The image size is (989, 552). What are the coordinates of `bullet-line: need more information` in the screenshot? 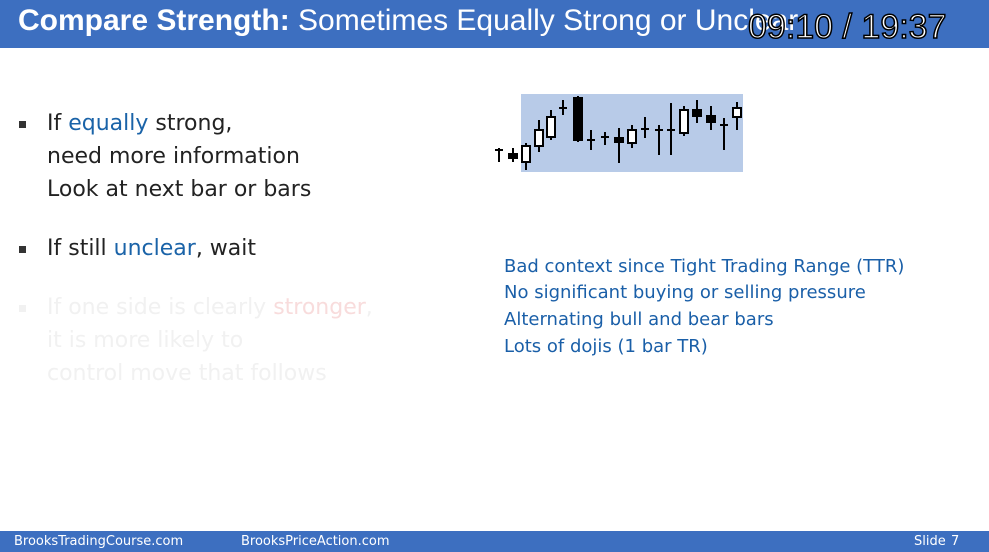 It's located at (173, 156).